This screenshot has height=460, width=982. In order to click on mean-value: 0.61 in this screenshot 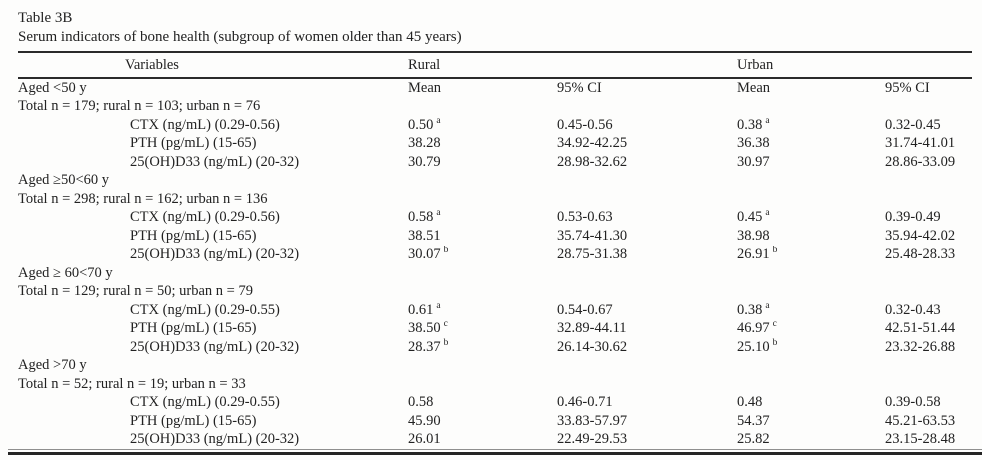, I will do `click(421, 309)`.